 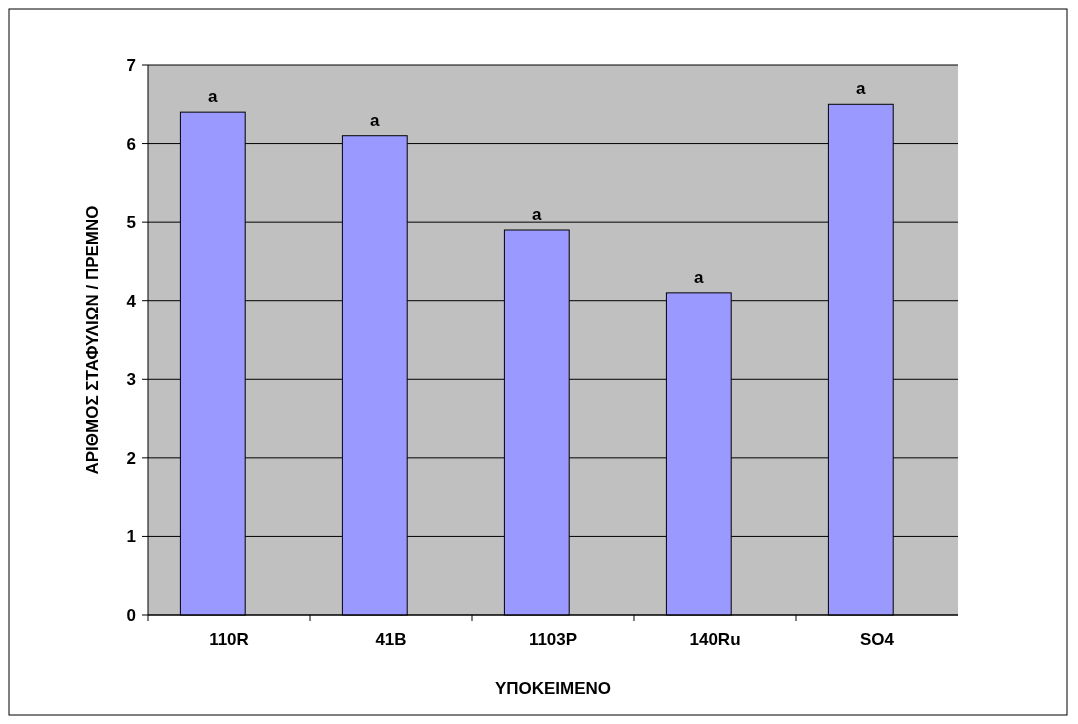 What do you see at coordinates (391, 639) in the screenshot?
I see `x-tick-label: 41B` at bounding box center [391, 639].